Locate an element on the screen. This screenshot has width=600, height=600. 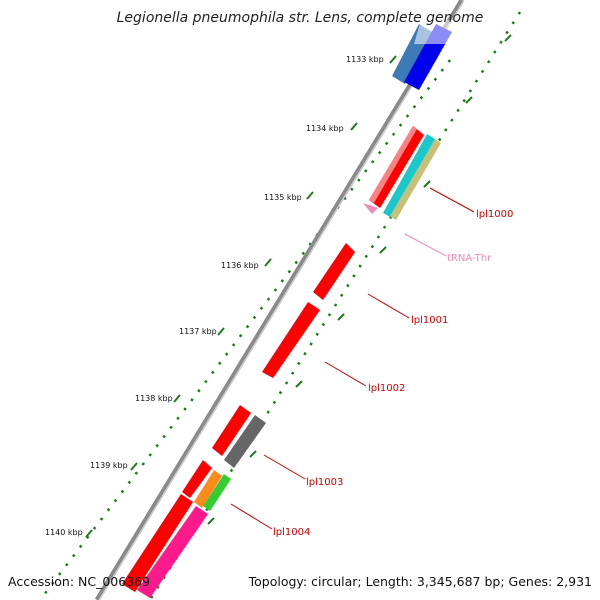
gene-arrow-red-bottom-b is located at coordinates (157, 543).